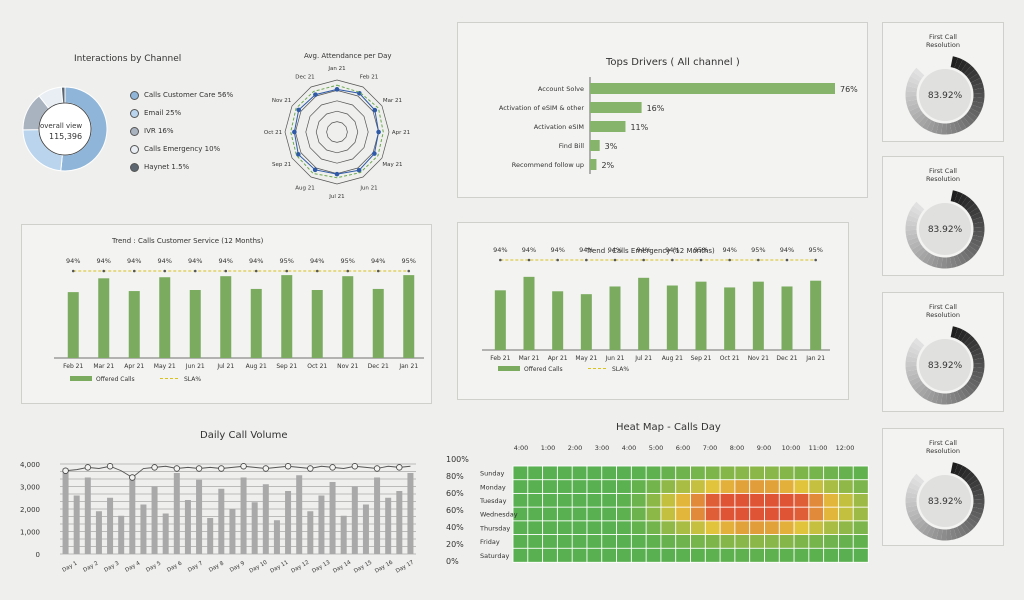 The image size is (1024, 600). I want to click on gauge-chart: 83.92%, so click(945, 365).